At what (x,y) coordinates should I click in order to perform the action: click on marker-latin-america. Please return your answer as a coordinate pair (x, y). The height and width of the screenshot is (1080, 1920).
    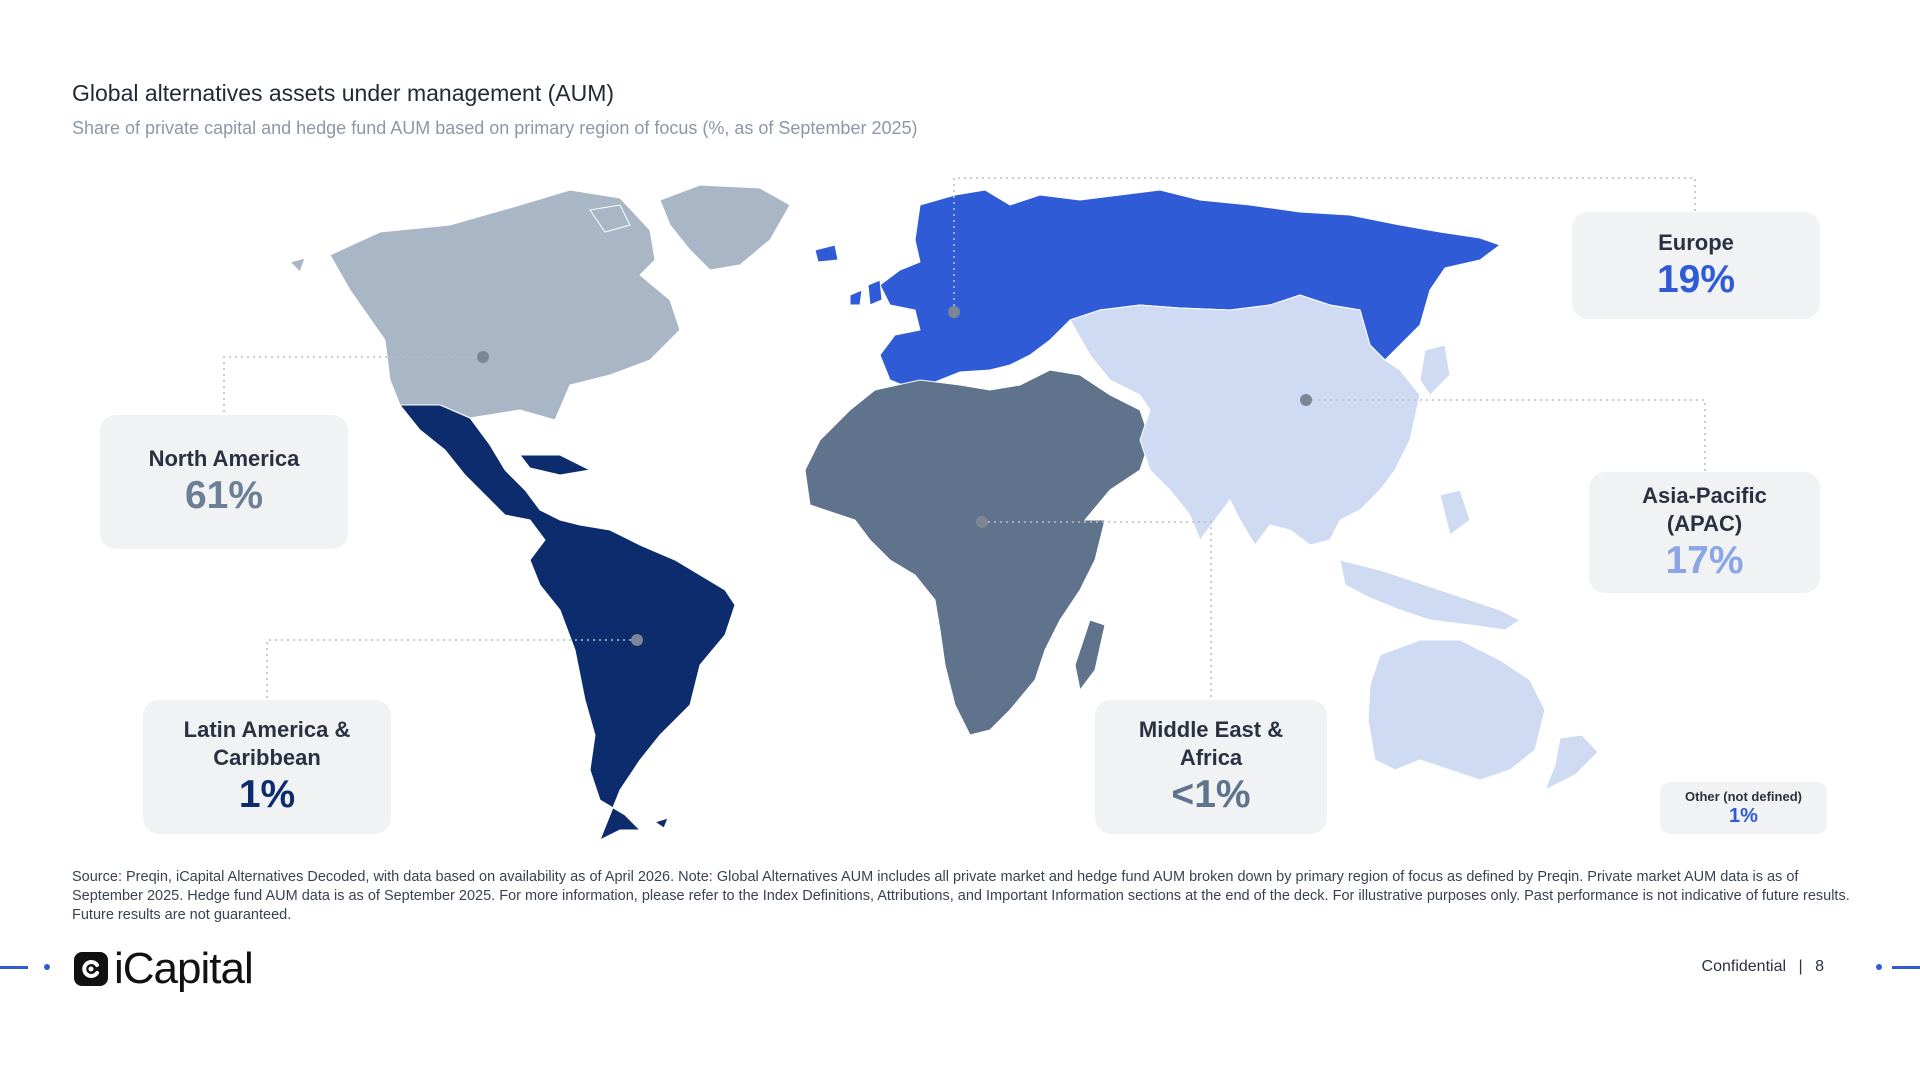
    Looking at the image, I should click on (637, 640).